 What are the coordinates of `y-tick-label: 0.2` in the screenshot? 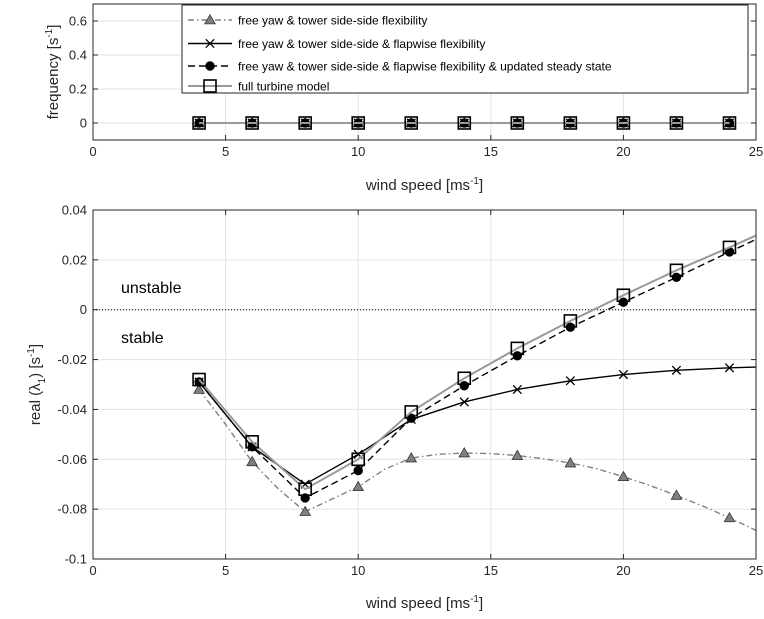 It's located at (78, 89).